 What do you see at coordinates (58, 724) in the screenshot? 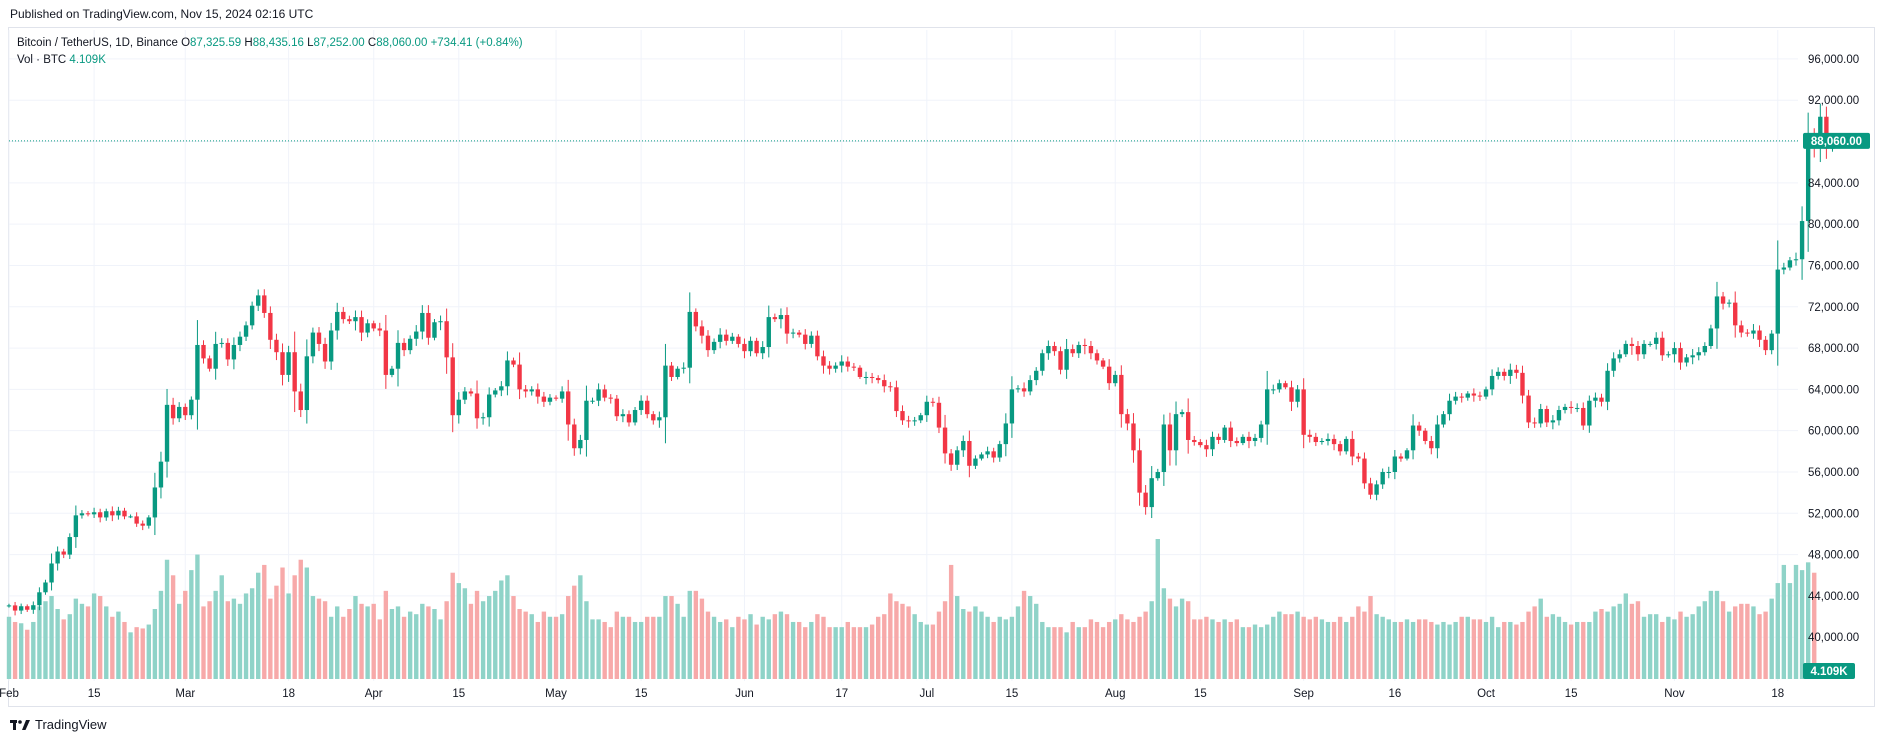
I see `footer: TradingView` at bounding box center [58, 724].